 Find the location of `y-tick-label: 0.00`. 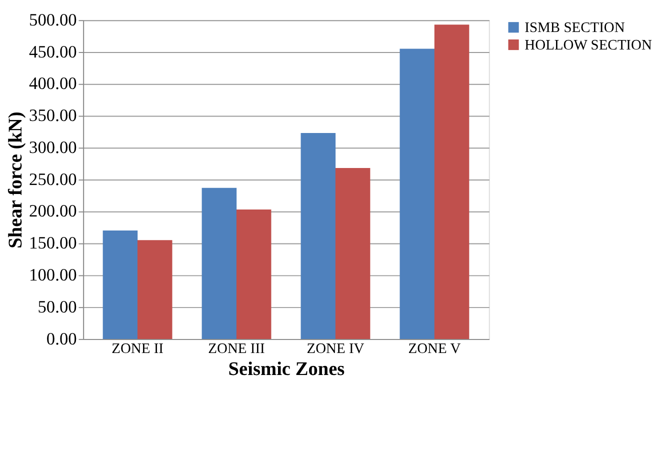

y-tick-label: 0.00 is located at coordinates (62, 338).